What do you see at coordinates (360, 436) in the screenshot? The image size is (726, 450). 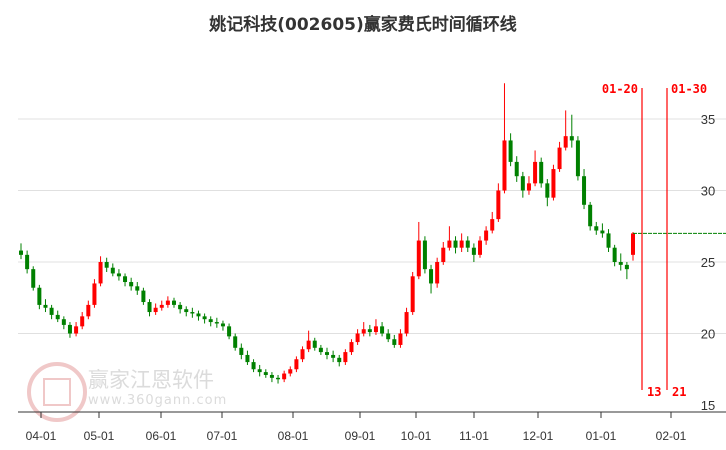 I see `x-tick-label: 09-01` at bounding box center [360, 436].